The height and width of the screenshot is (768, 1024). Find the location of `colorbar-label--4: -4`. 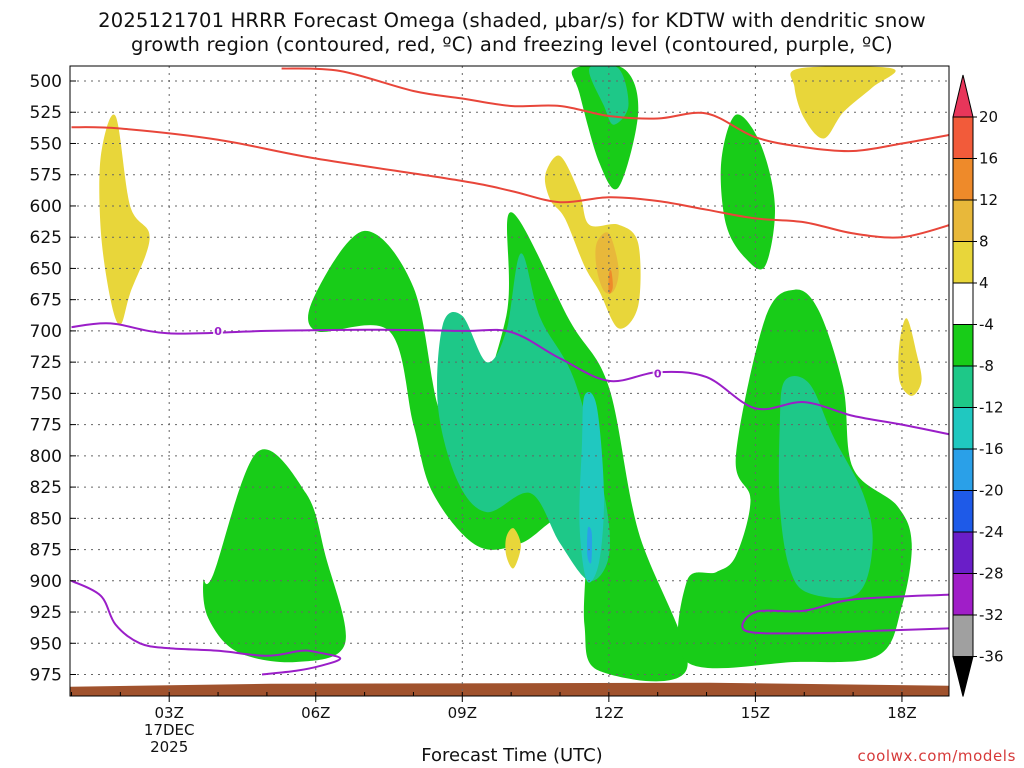

colorbar-label--4: -4 is located at coordinates (986, 325).